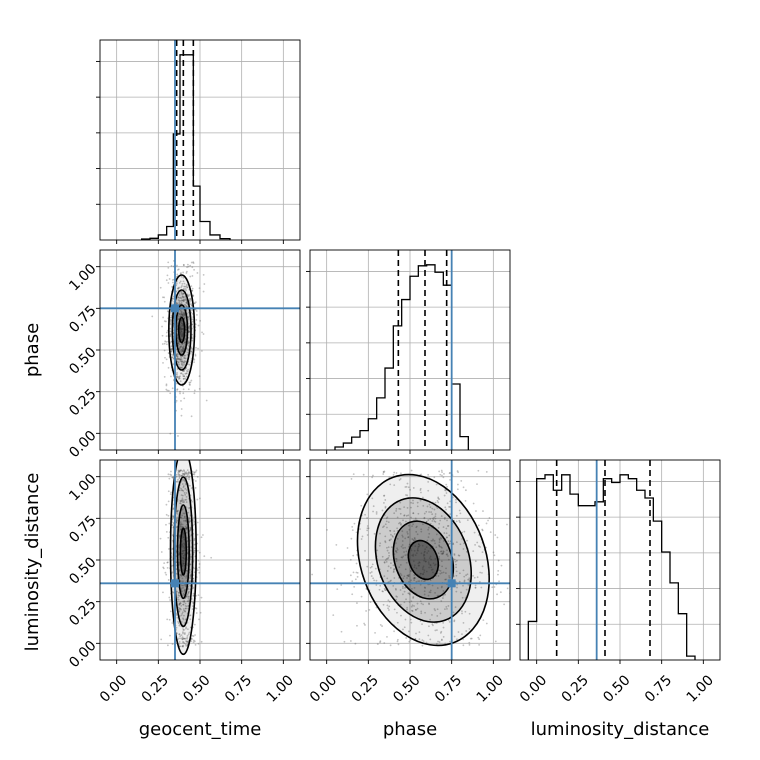 The image size is (760, 760). I want to click on hist-phase-plot-area, so click(410, 350).